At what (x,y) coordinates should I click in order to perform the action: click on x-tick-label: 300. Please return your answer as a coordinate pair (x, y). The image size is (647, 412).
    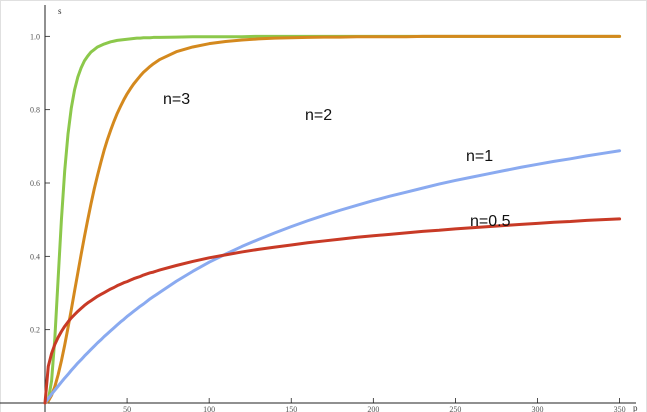
    Looking at the image, I should click on (538, 408).